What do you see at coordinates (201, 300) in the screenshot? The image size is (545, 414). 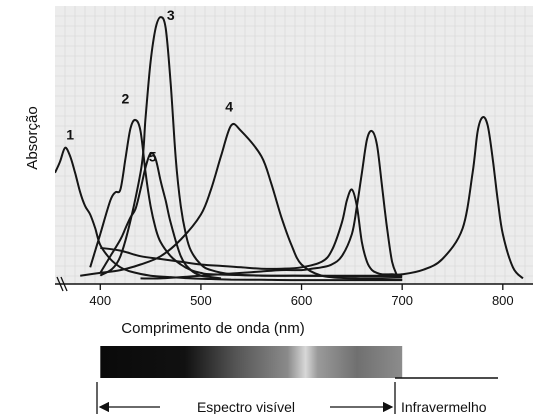 I see `x-tick-label: 500` at bounding box center [201, 300].